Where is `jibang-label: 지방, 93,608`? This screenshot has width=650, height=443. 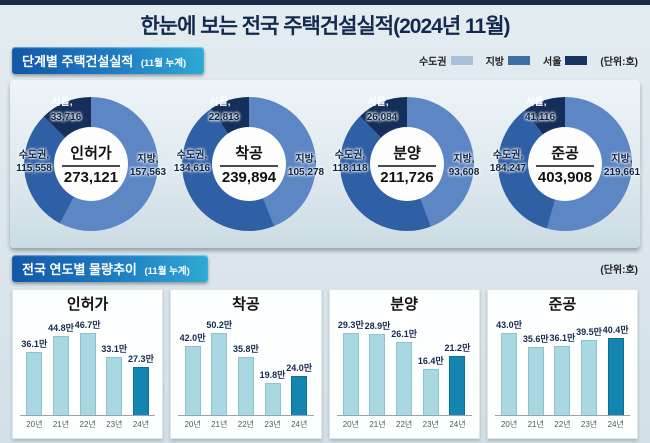 jibang-label: 지방, 93,608 is located at coordinates (464, 166).